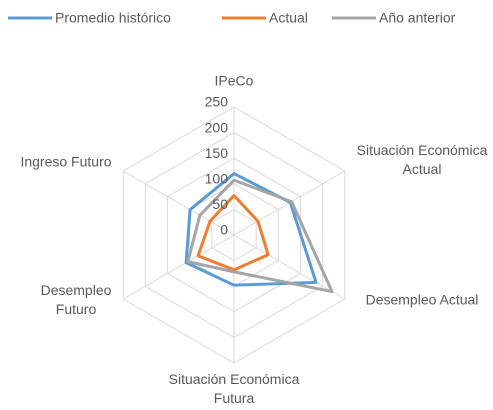 The height and width of the screenshot is (410, 493). What do you see at coordinates (76, 299) in the screenshot?
I see `category-label: Desempleo Futuro` at bounding box center [76, 299].